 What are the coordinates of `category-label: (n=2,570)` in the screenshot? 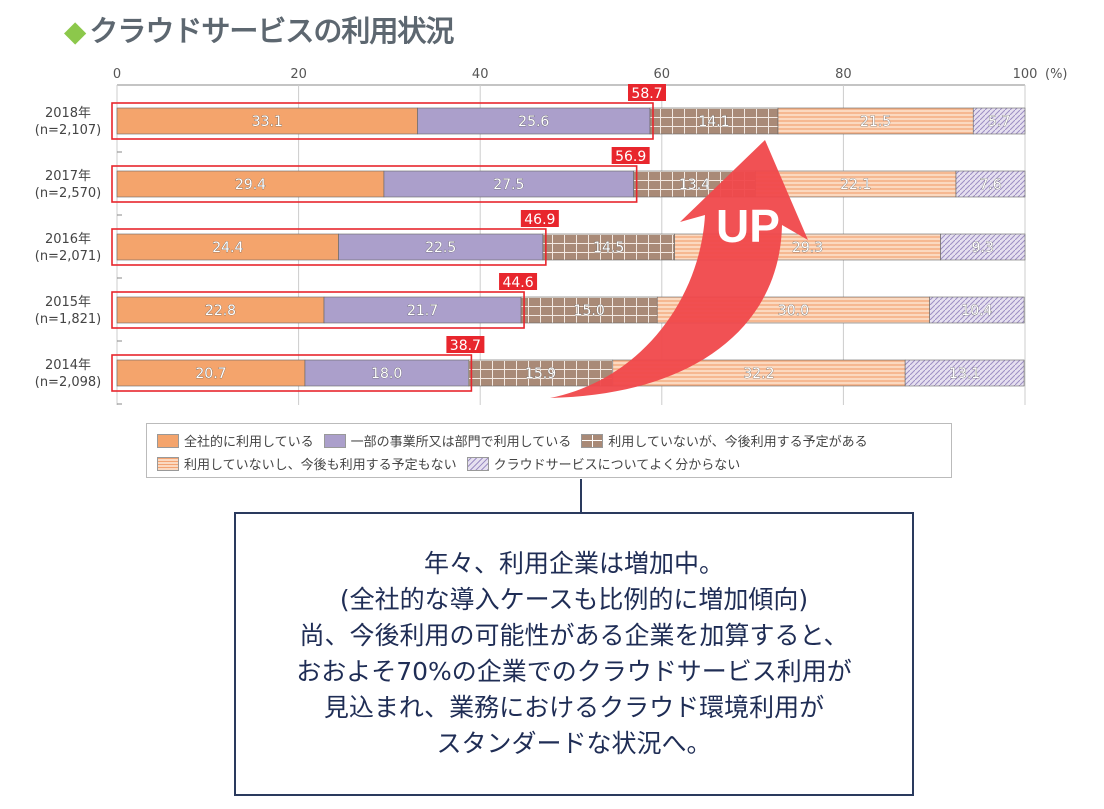 It's located at (68, 193).